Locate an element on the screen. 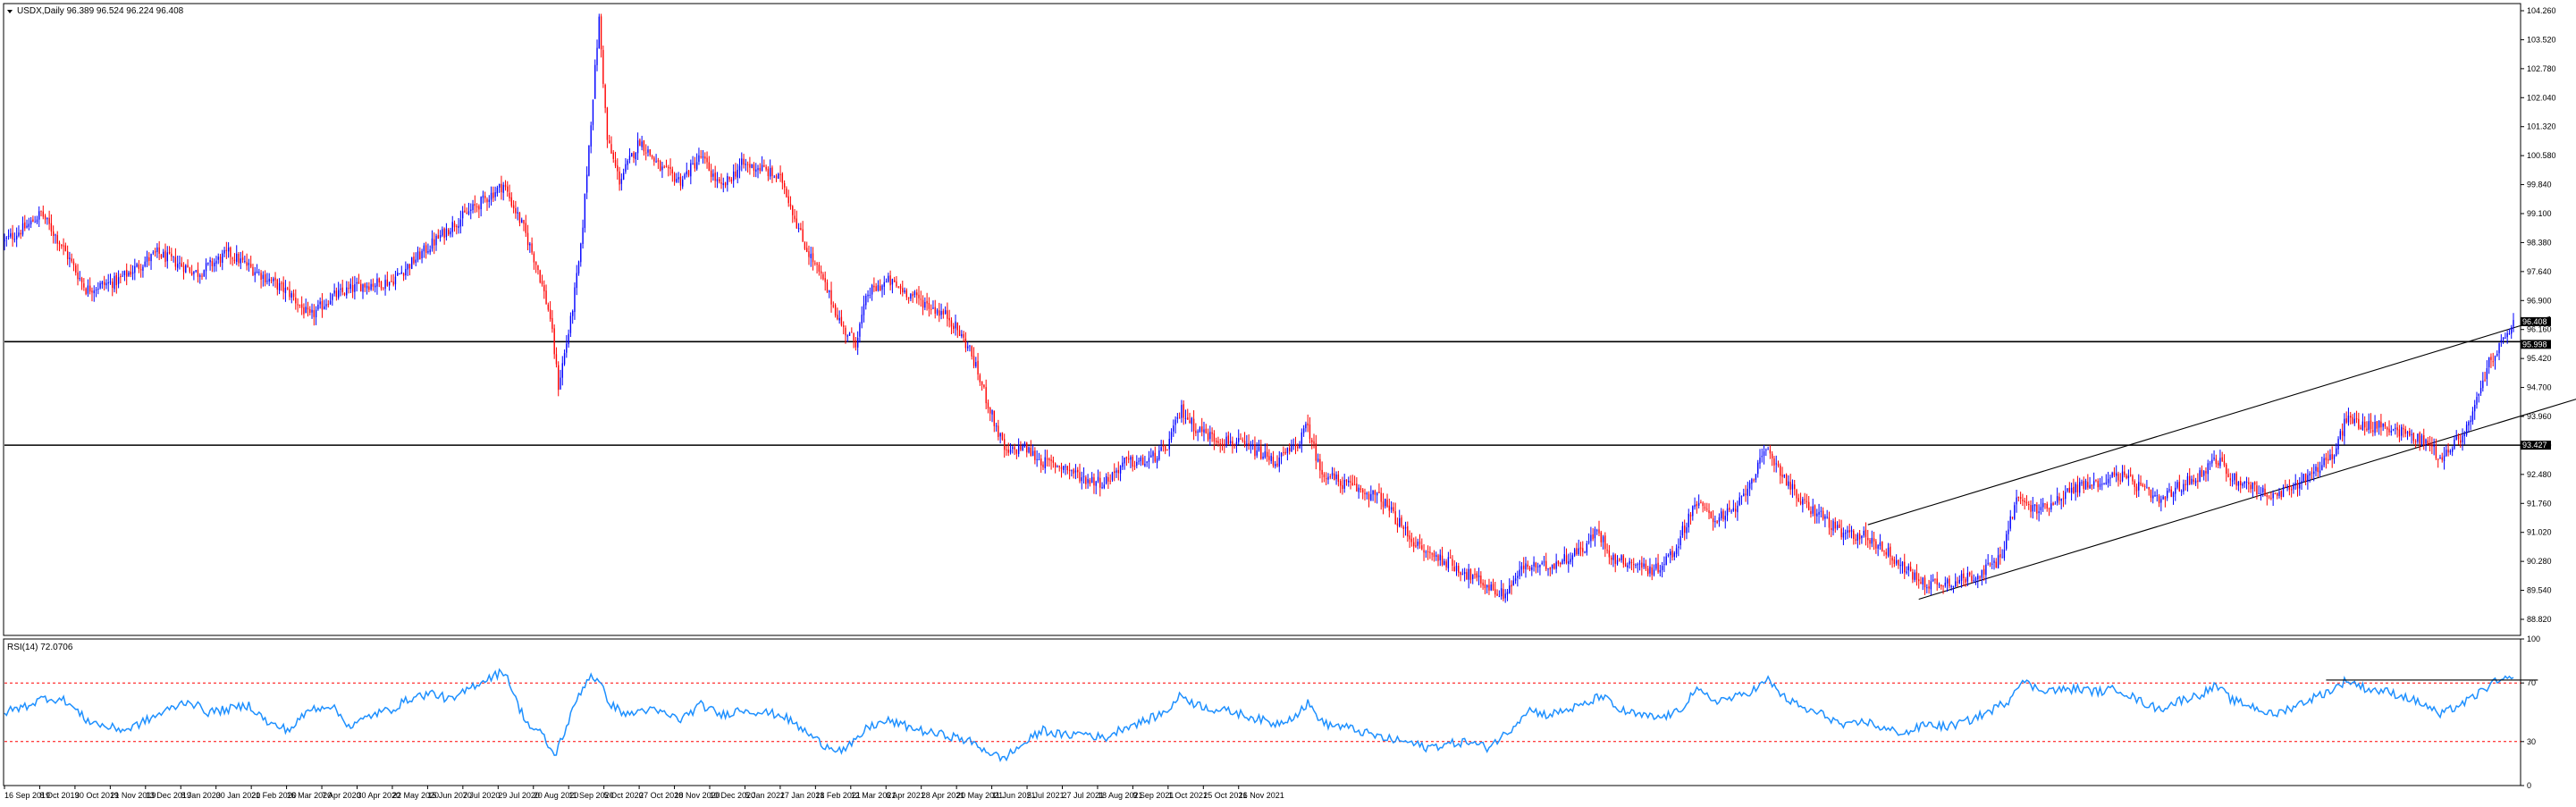  price-tick-label: 92.480 is located at coordinates (2540, 474).